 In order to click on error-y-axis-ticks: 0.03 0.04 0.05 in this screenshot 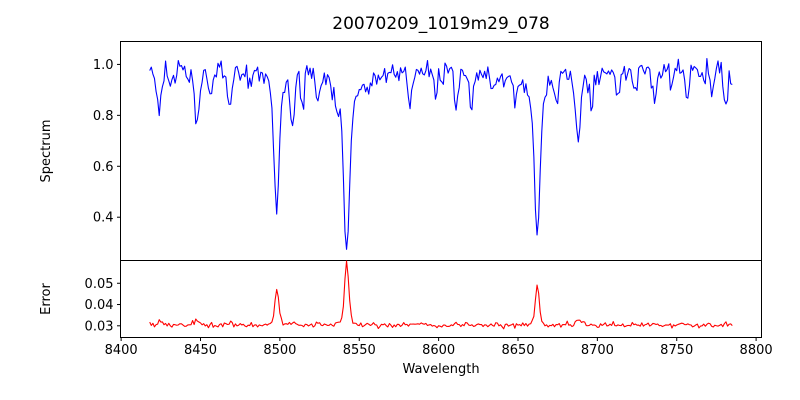, I will do `click(103, 305)`.